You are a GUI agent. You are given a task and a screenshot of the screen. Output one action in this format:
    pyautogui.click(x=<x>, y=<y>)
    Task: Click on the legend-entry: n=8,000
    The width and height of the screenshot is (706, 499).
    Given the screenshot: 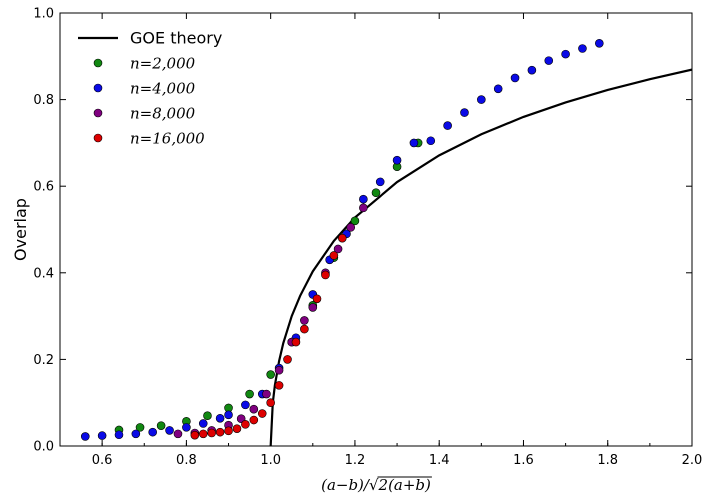 What is the action you would take?
    pyautogui.click(x=144, y=114)
    